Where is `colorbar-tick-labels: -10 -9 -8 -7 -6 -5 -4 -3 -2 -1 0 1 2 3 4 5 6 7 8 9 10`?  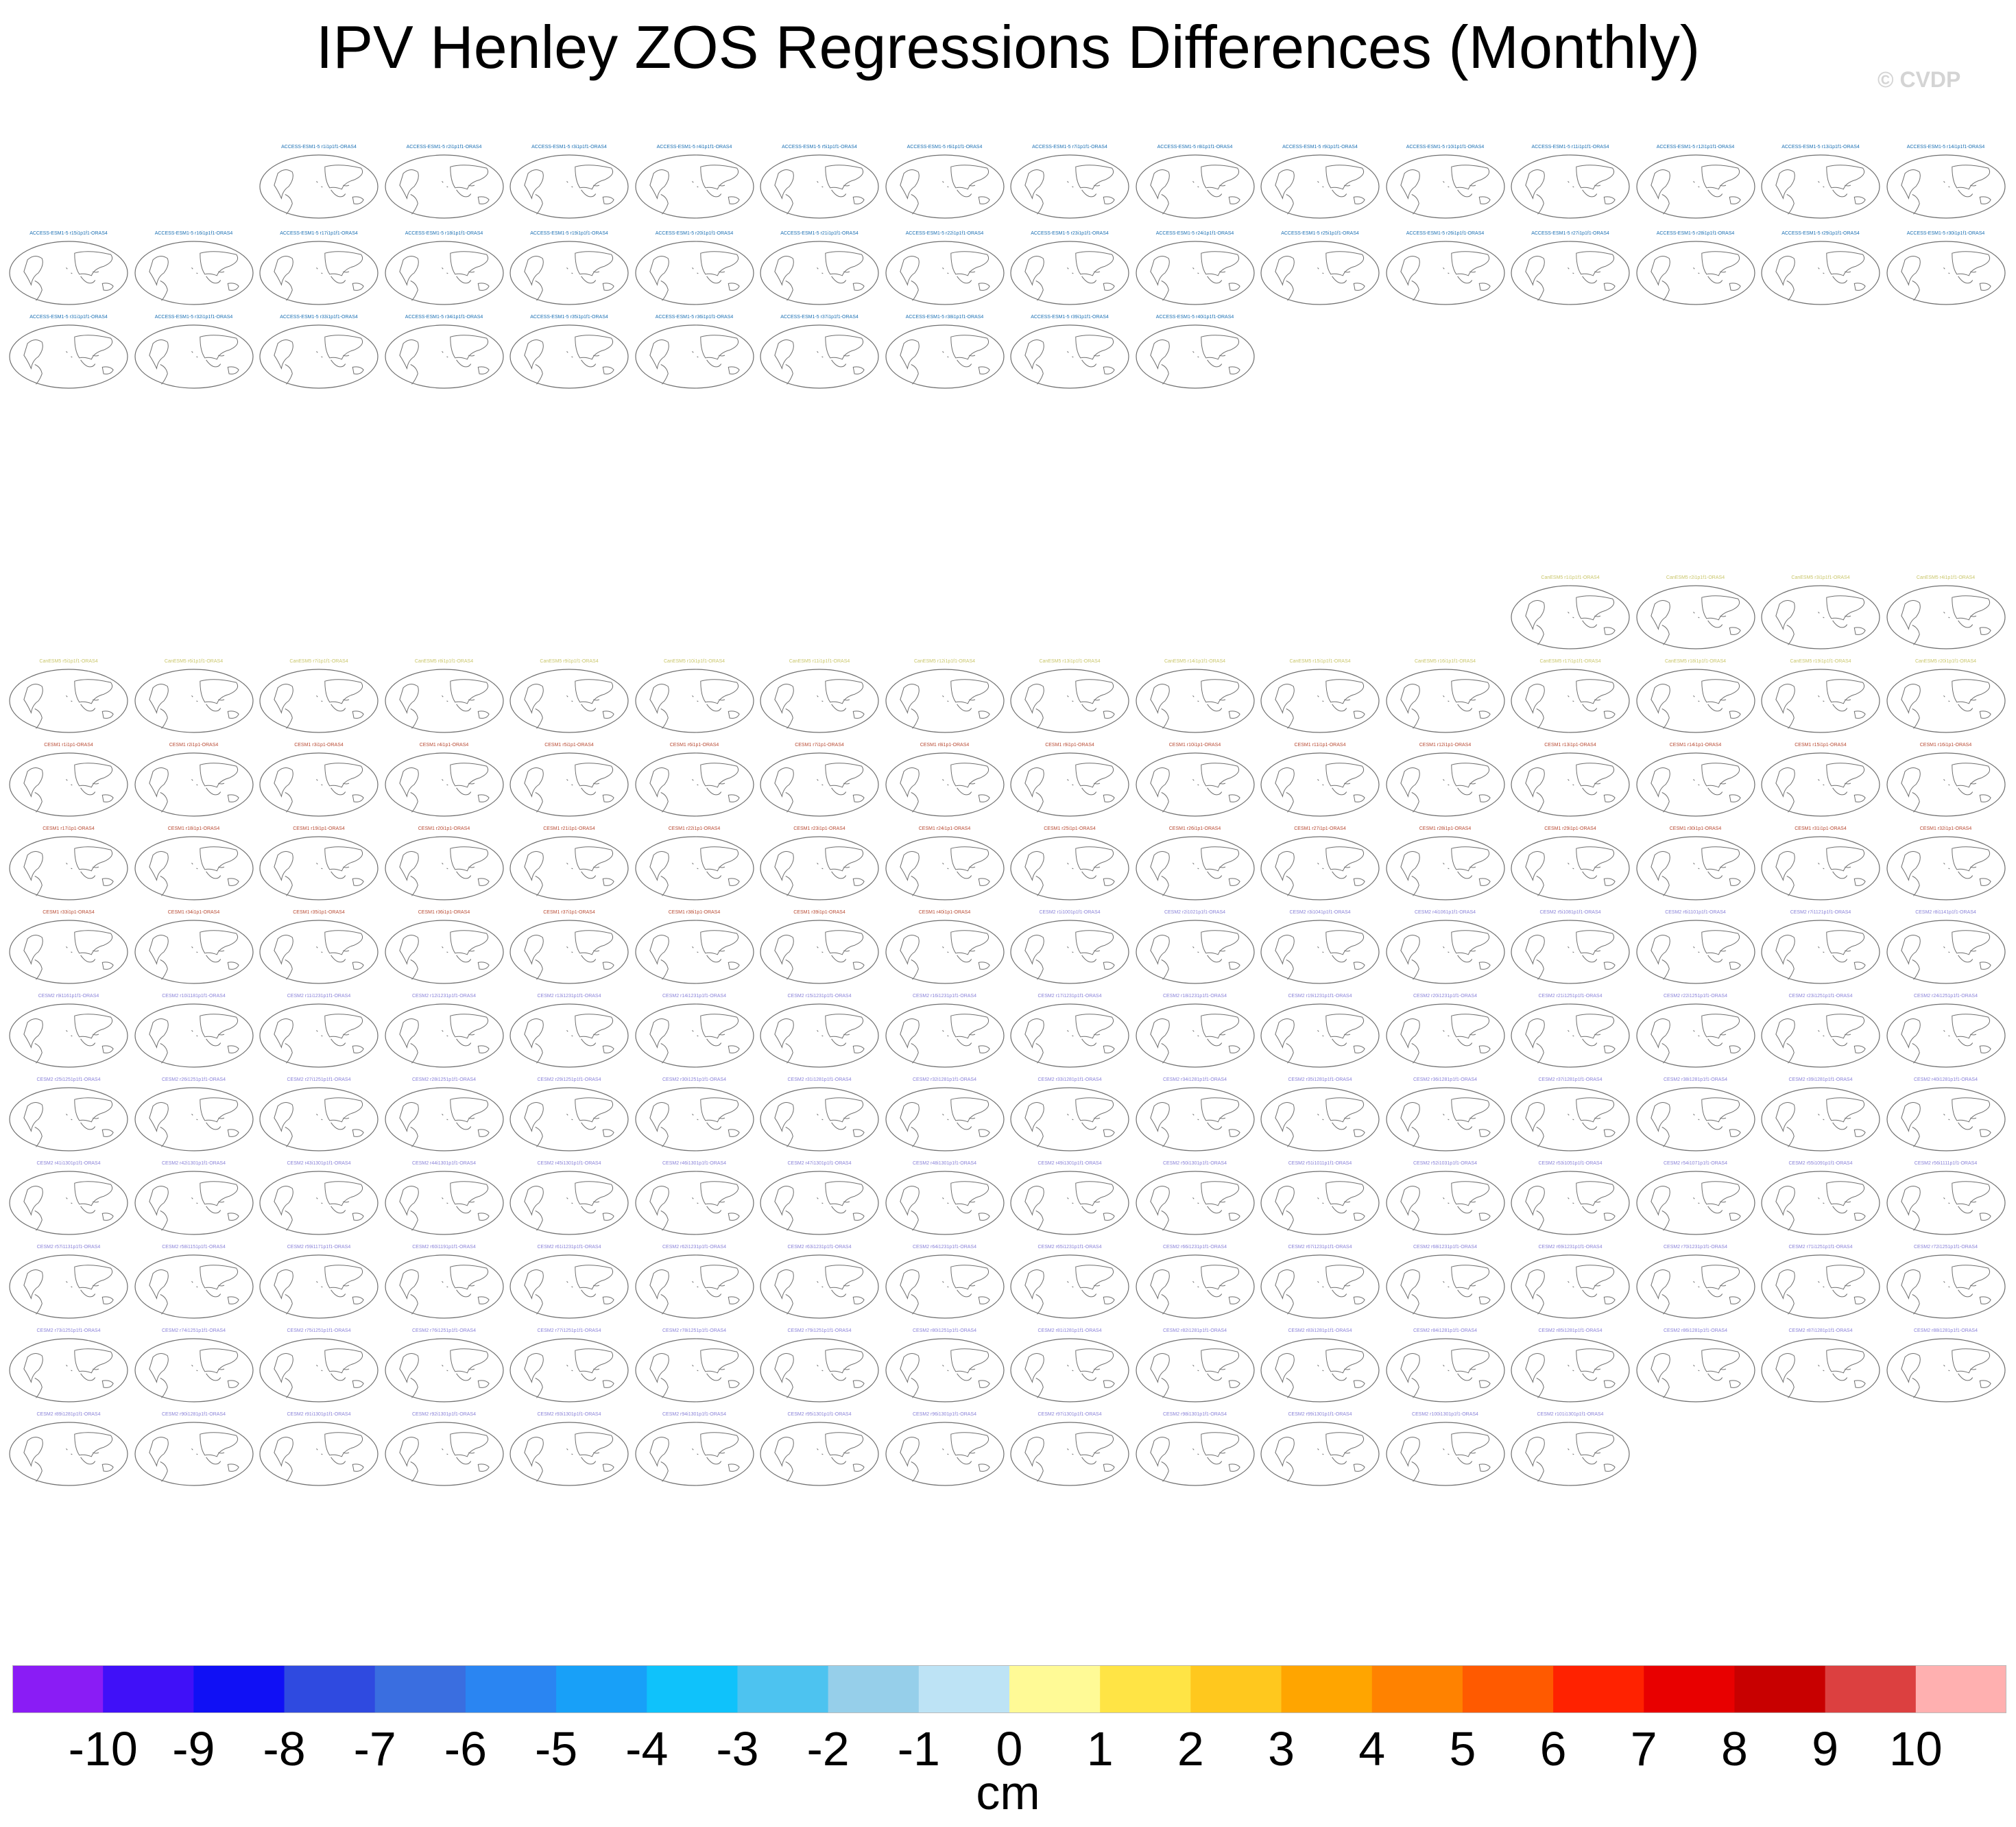
colorbar-tick-labels: -10 -9 -8 -7 -6 -5 -4 -3 -2 -1 0 1 2 3 4 5 6 7 8 9 10 is located at coordinates (1008, 1749).